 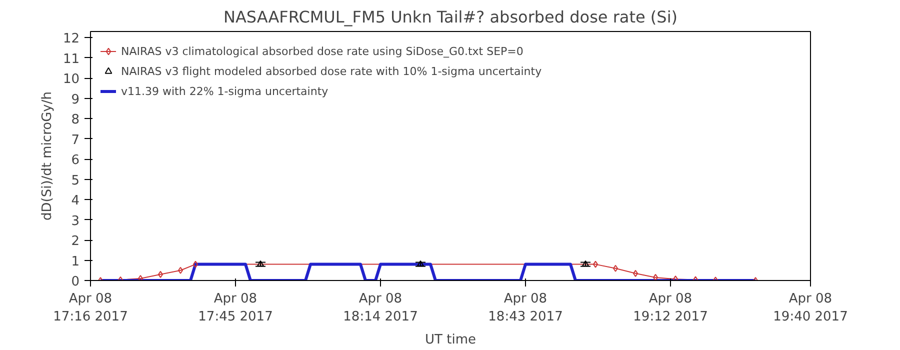 I want to click on y-tick-label: 6, so click(x=75, y=160).